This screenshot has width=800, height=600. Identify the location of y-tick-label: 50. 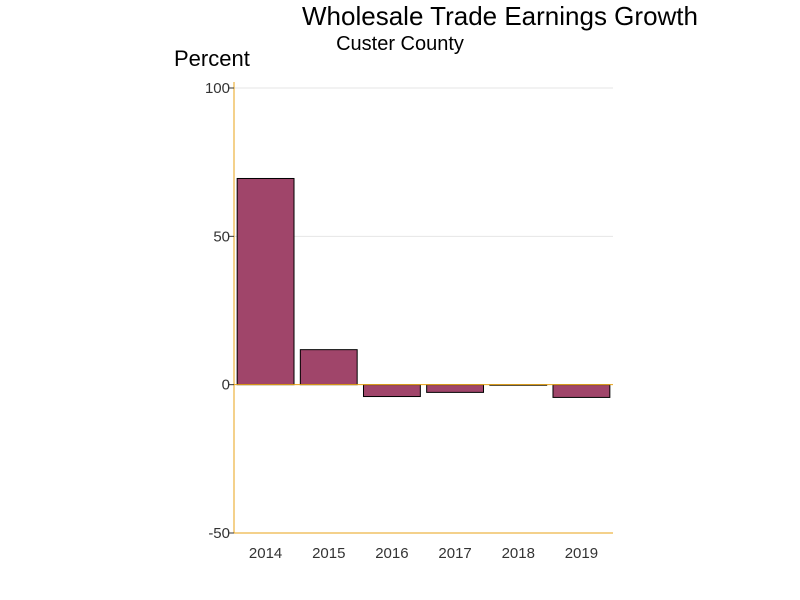
(221, 236).